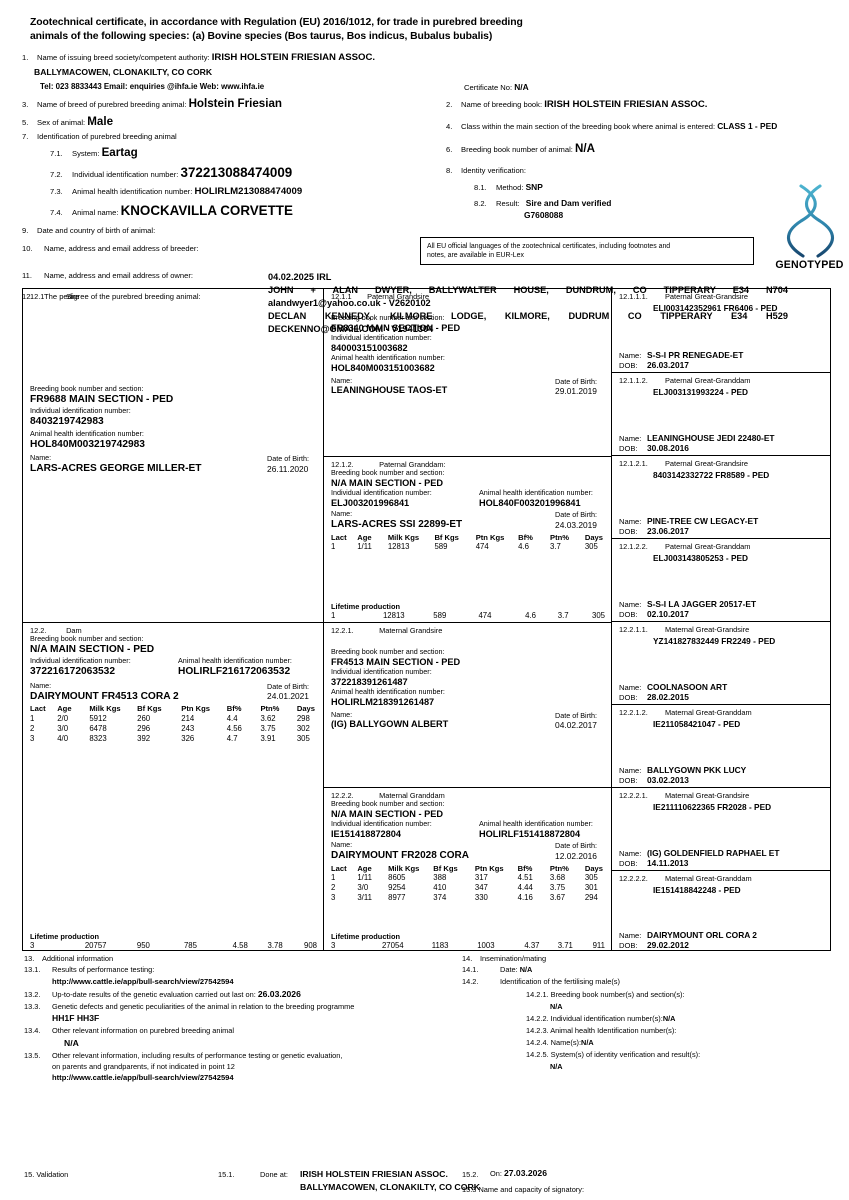  Describe the element at coordinates (25, 105) in the screenshot. I see `field-number: 3.` at that location.